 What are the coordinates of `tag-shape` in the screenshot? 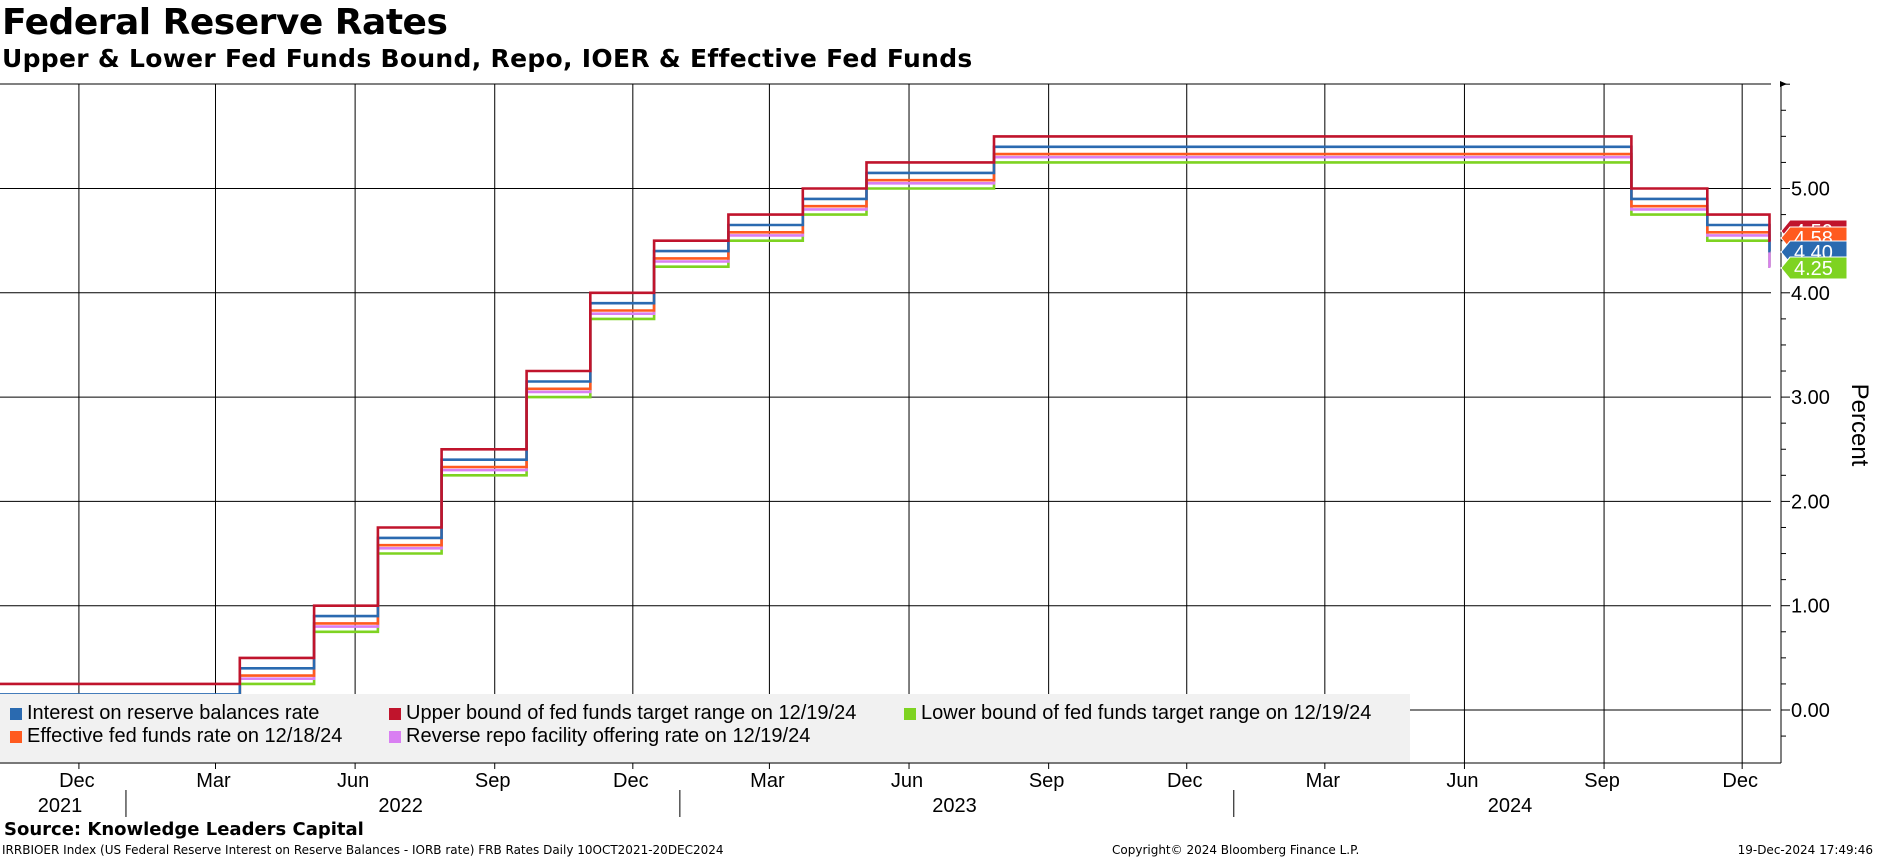 It's located at (1814, 268).